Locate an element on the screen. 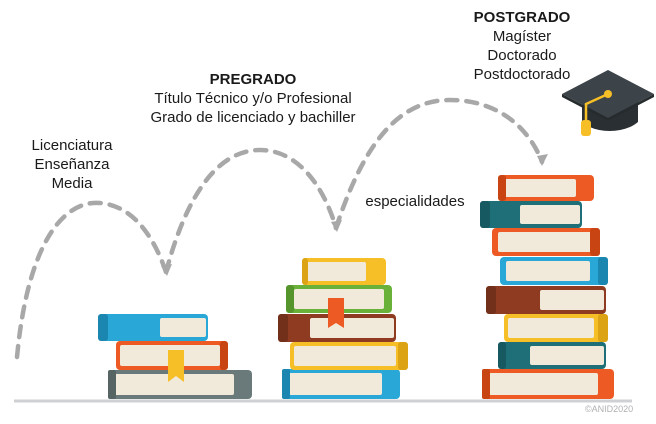  label-especialidades: especialidades is located at coordinates (415, 201).